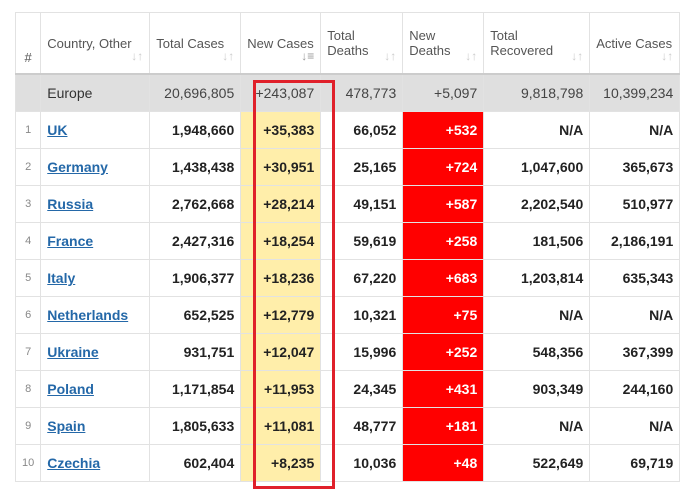 Image resolution: width=690 pixels, height=489 pixels. Describe the element at coordinates (195, 426) in the screenshot. I see `total-cases-cell: 1,805,633` at that location.